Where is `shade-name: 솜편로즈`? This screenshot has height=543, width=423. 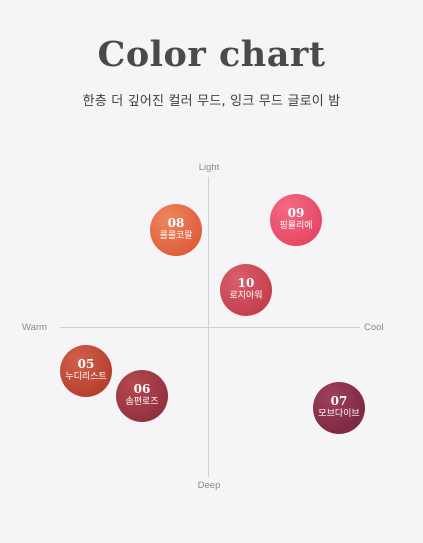
shade-name: 솜편로즈 is located at coordinates (142, 402).